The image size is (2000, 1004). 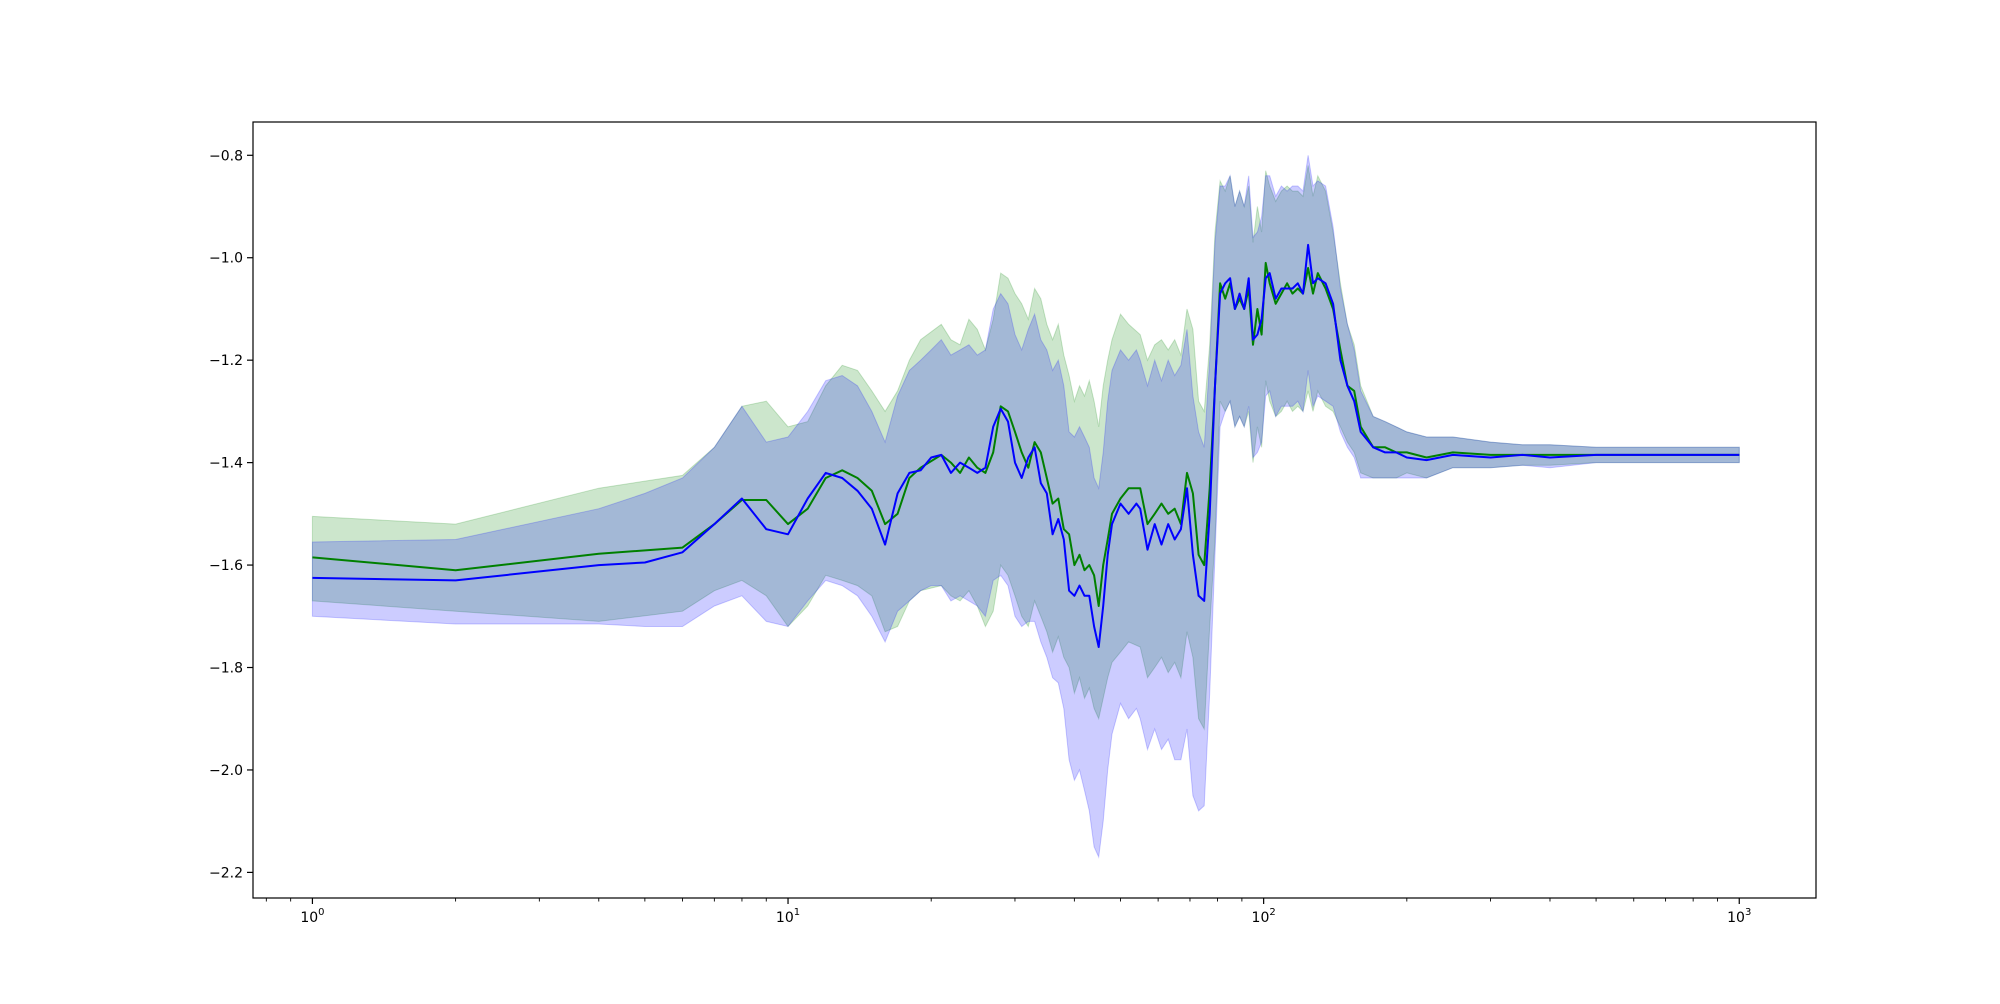 What do you see at coordinates (231, 514) in the screenshot?
I see `y-axis: −0.8 −1.0 −1.2 −1.4 −1.6 −1.8 −2.0 −2.2` at bounding box center [231, 514].